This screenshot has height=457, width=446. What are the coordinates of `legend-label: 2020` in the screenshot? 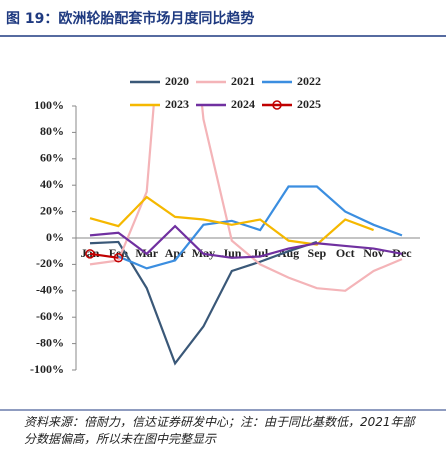 It's located at (177, 81).